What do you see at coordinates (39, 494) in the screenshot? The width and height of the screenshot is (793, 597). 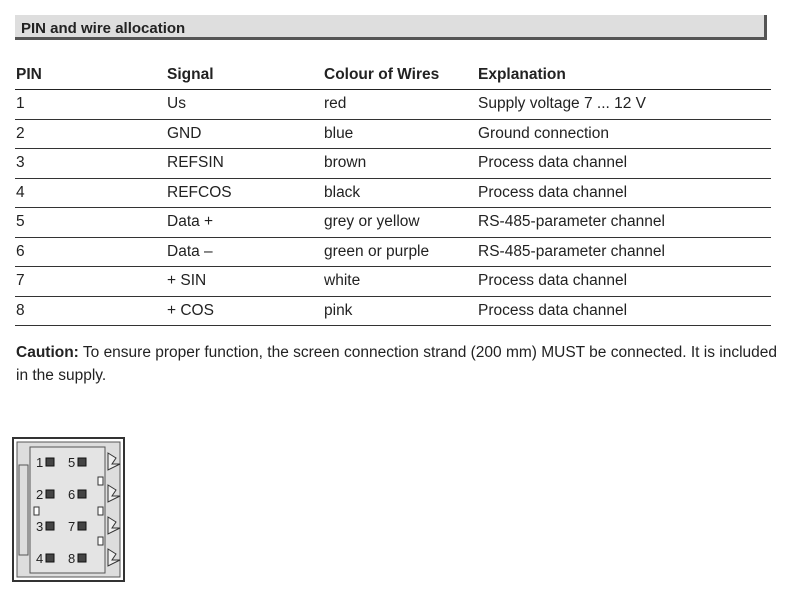 I see `pin-label: 2` at bounding box center [39, 494].